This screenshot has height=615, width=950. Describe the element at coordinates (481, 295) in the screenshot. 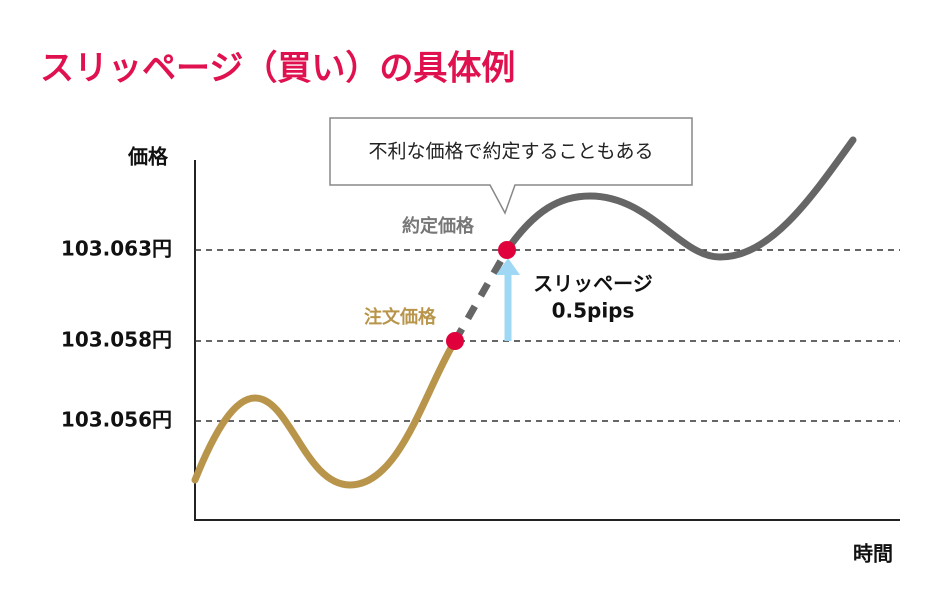

I see `slippage-gap` at that location.